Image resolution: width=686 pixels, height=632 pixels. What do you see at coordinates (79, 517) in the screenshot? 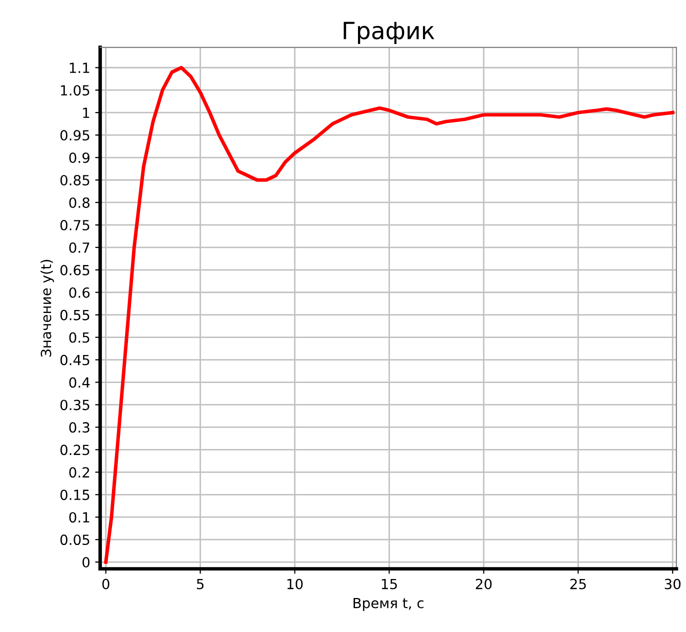
I see `y-tick-label: 0.1` at bounding box center [79, 517].